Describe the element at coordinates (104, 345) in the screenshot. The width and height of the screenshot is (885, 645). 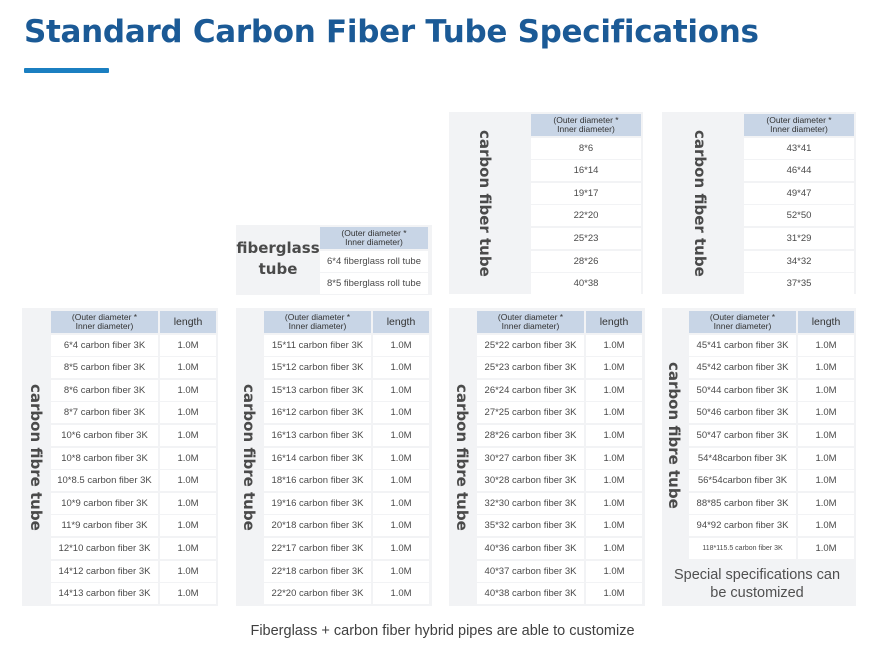
I see `spec-cell: 6*4 carbon fiber 3K` at that location.